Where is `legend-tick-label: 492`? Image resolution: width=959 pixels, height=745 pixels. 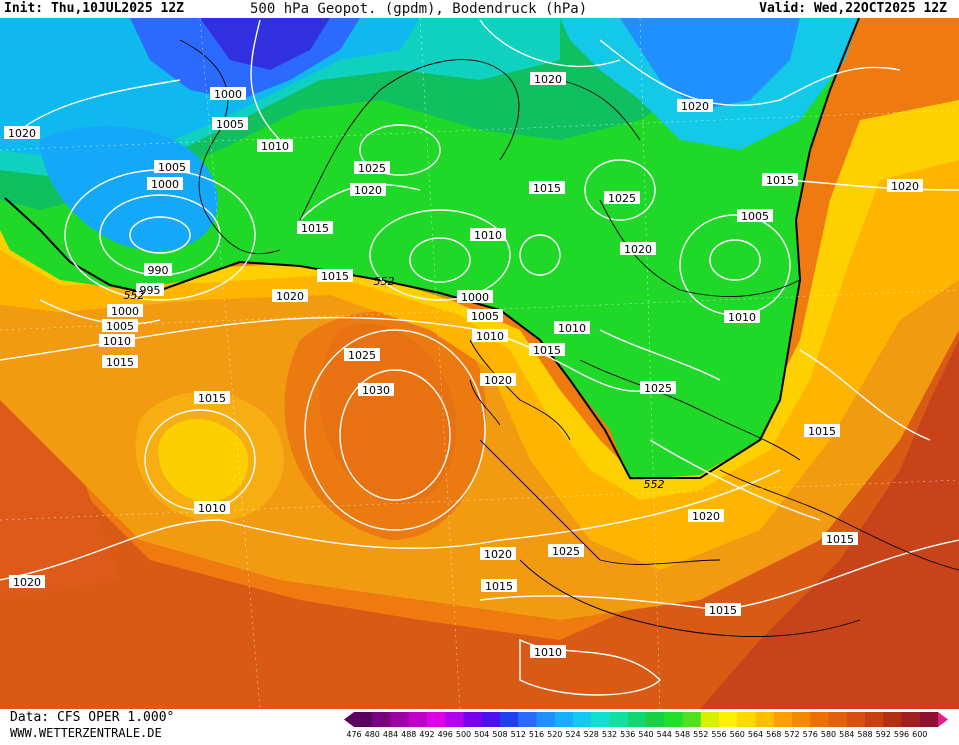
legend-tick-label: 492 is located at coordinates (426, 734).